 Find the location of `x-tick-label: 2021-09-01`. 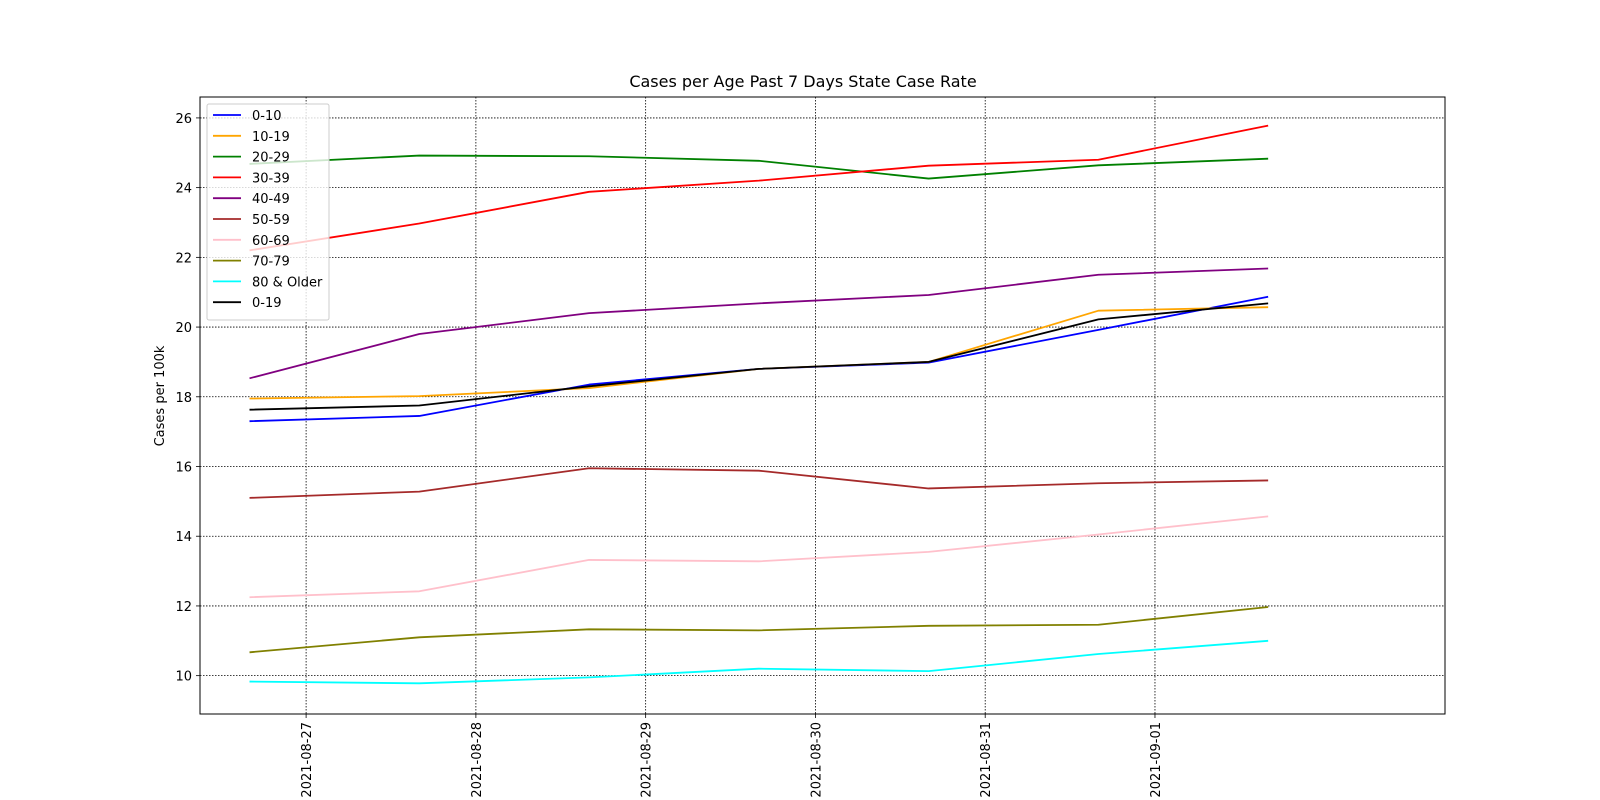

x-tick-label: 2021-09-01 is located at coordinates (1156, 760).